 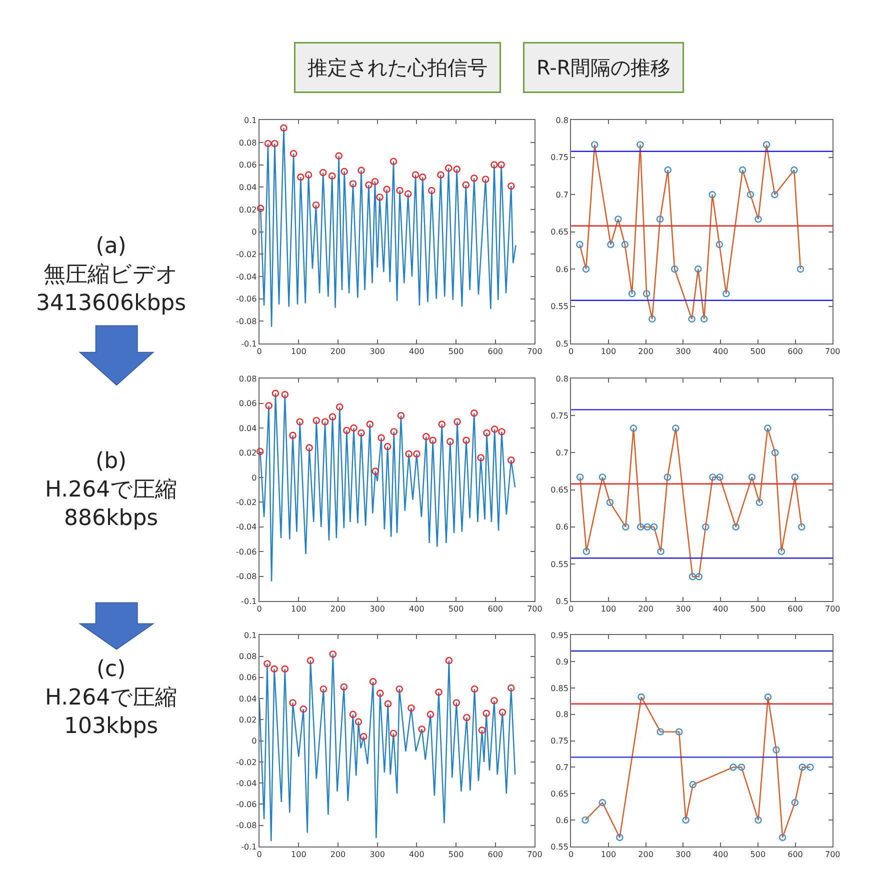 What do you see at coordinates (254, 477) in the screenshot?
I see `y-tick-label: 0` at bounding box center [254, 477].